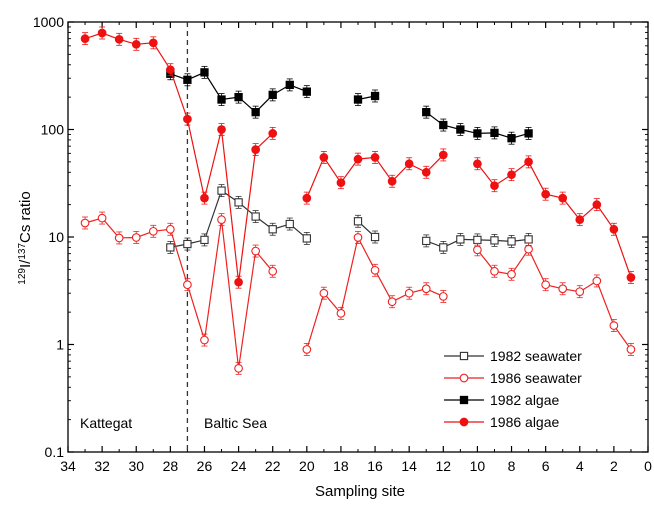  What do you see at coordinates (68, 466) in the screenshot?
I see `x-tick-label: 34` at bounding box center [68, 466].